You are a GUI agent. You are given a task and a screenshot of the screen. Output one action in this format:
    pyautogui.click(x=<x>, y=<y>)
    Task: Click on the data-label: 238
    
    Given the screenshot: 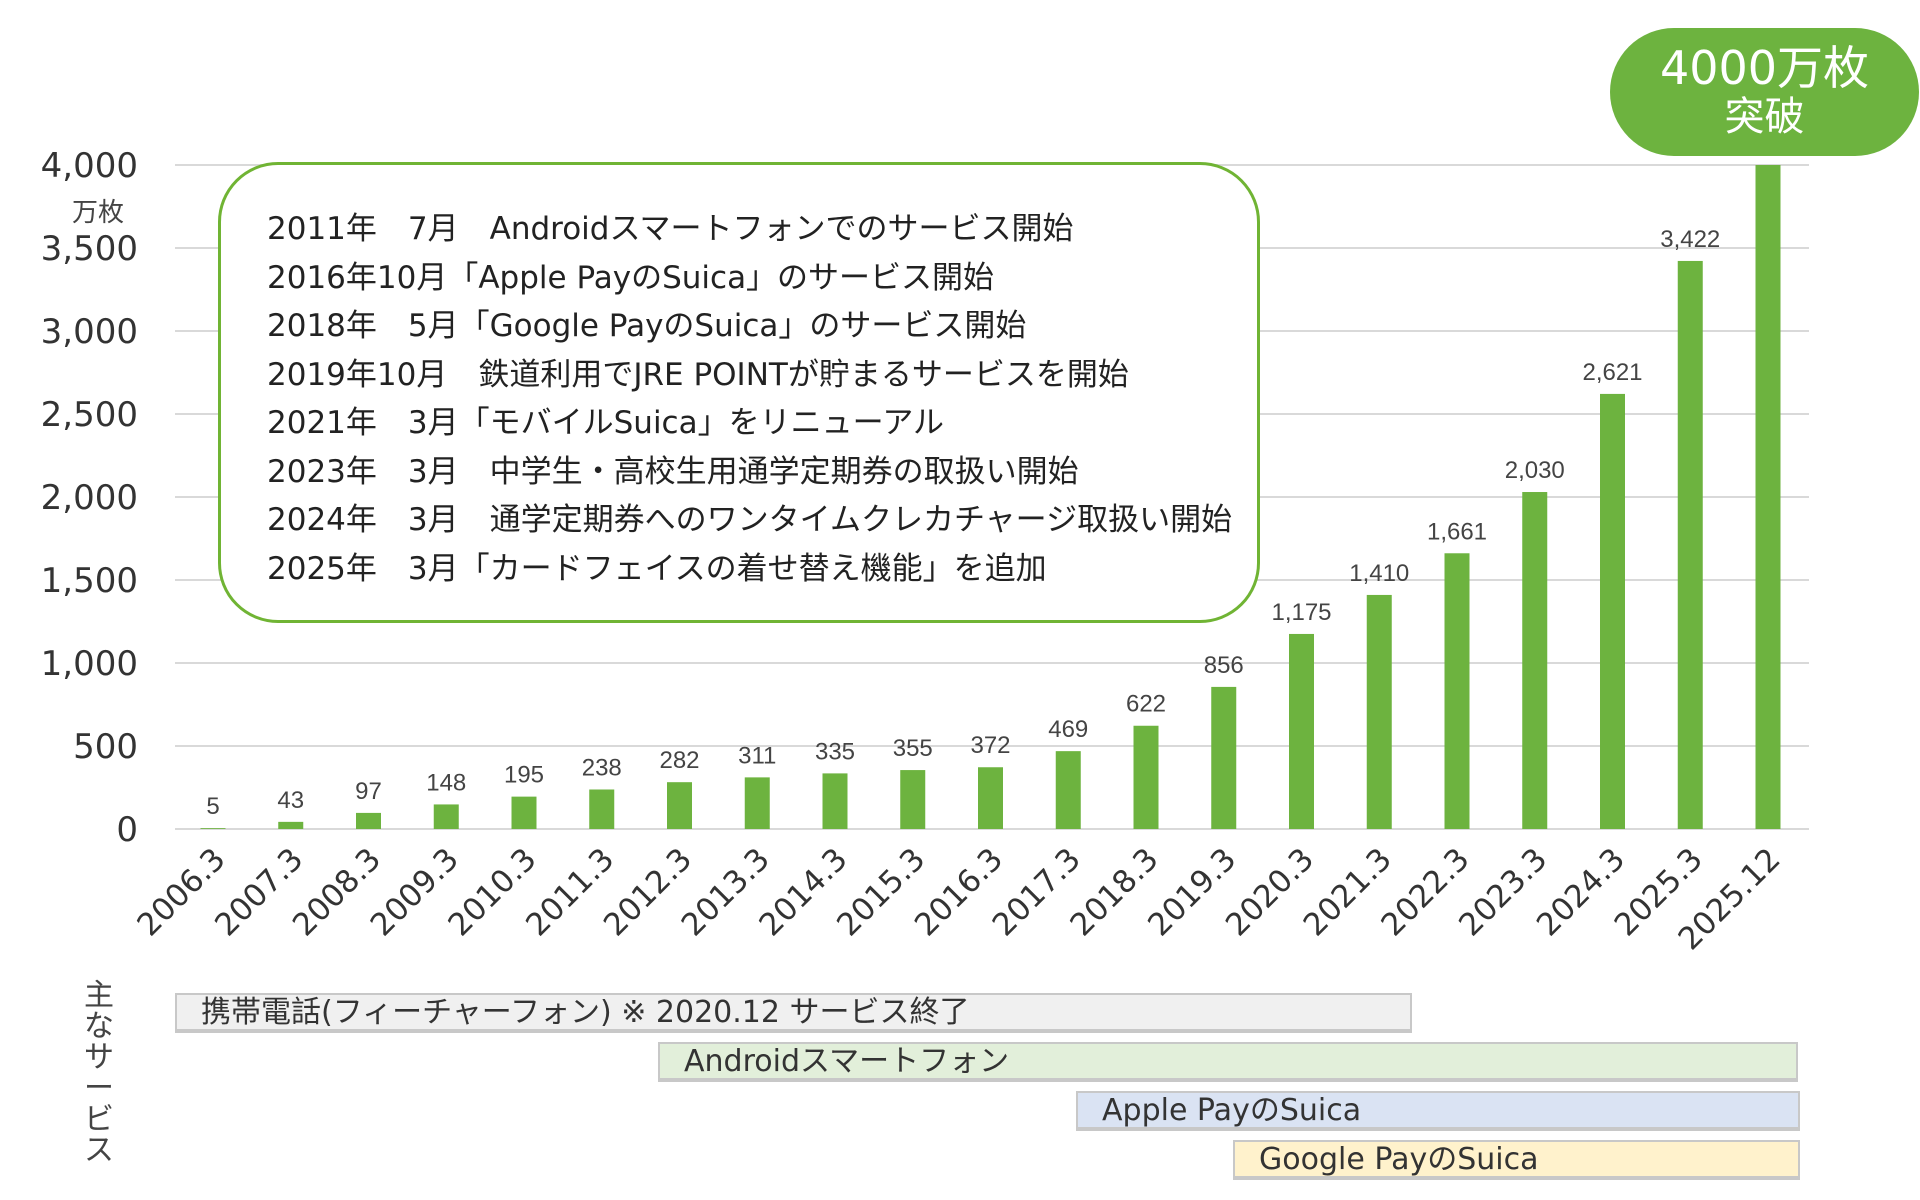 What is the action you would take?
    pyautogui.click(x=602, y=767)
    